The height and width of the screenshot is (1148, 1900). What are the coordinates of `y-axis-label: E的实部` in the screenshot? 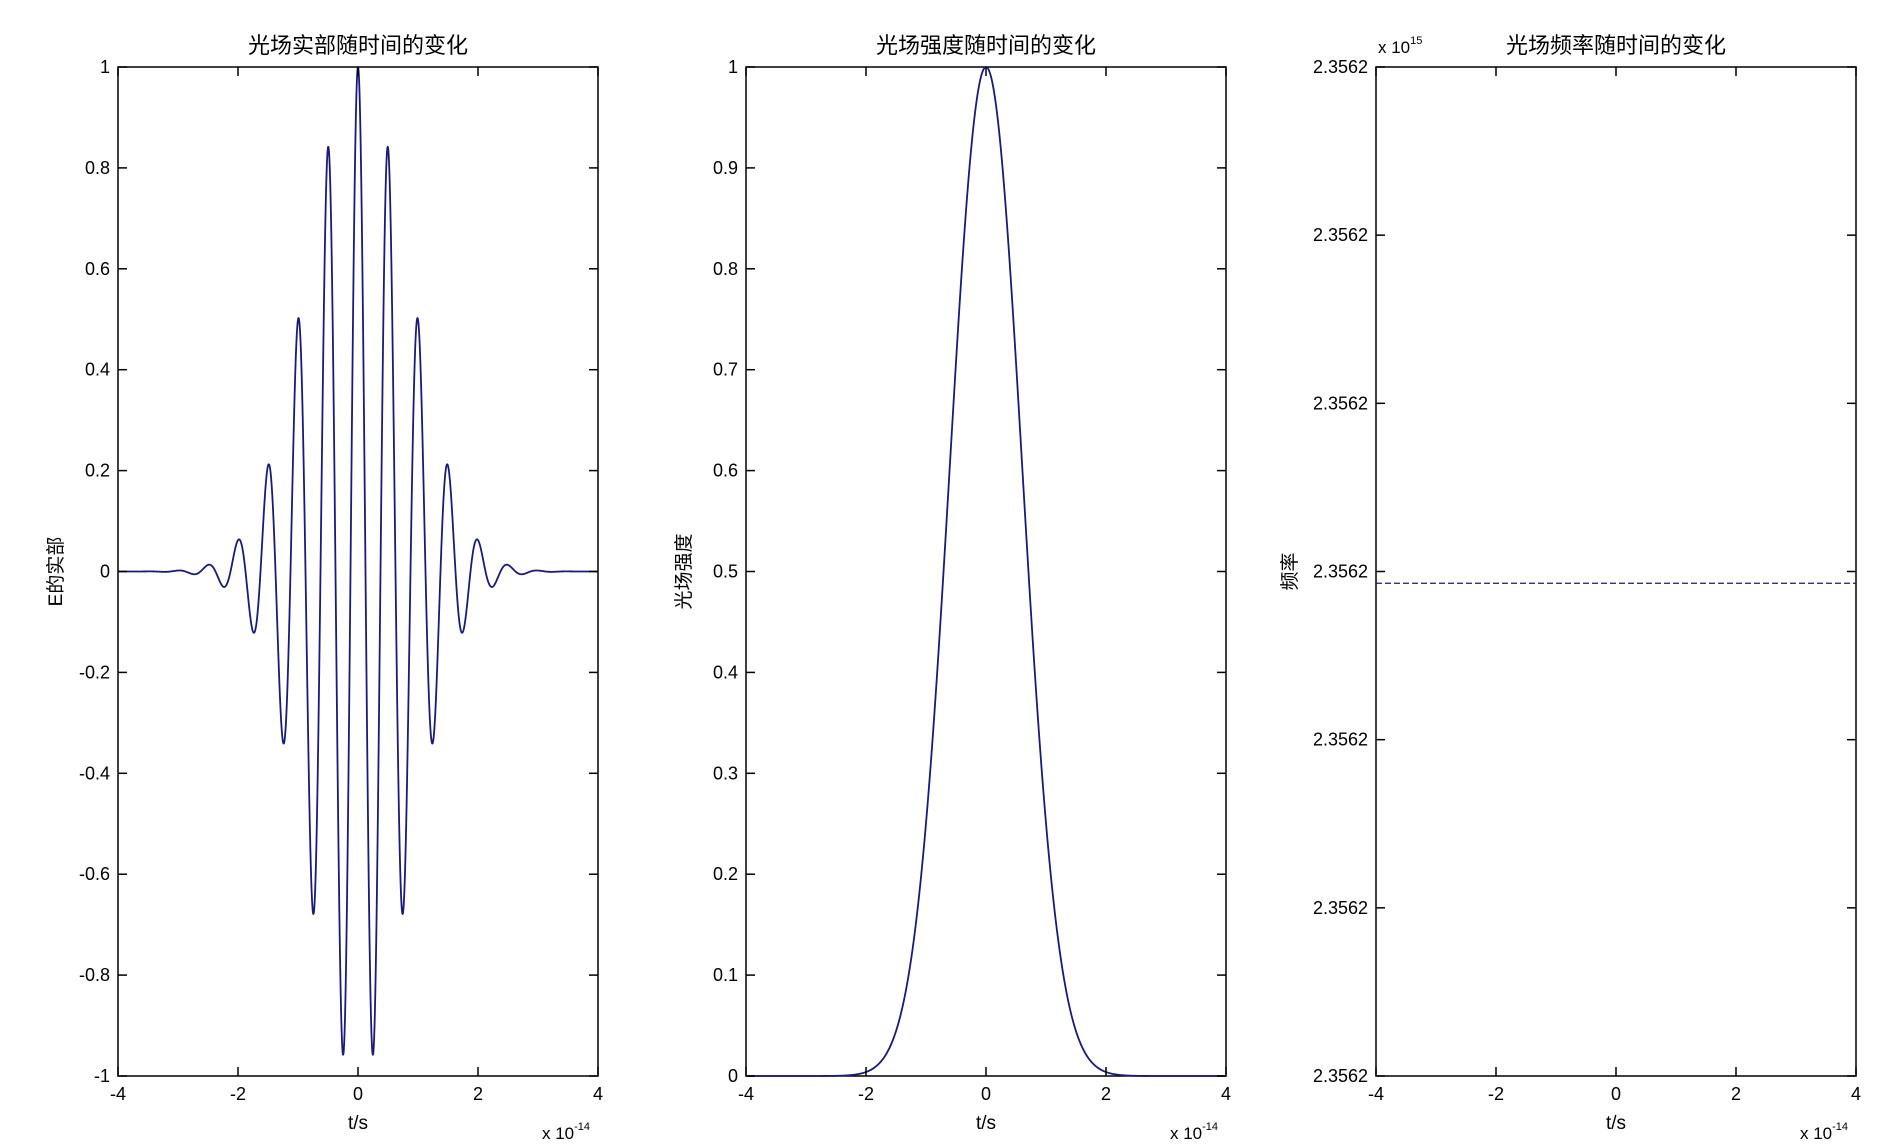 It's located at (56, 572).